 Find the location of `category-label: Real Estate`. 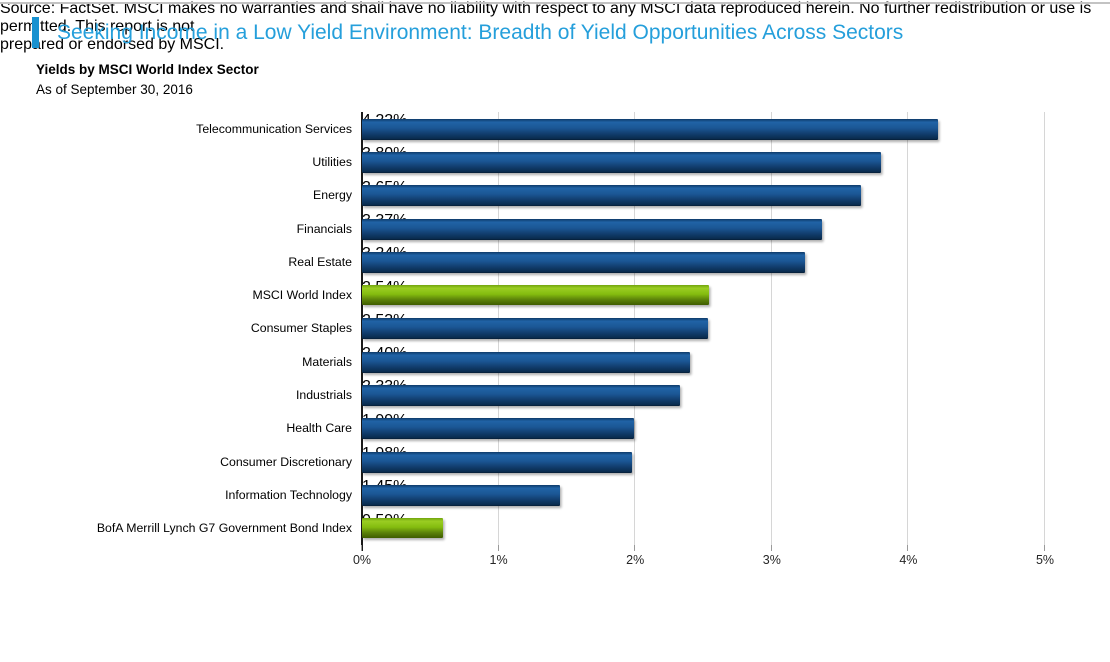

category-label: Real Estate is located at coordinates (320, 261).